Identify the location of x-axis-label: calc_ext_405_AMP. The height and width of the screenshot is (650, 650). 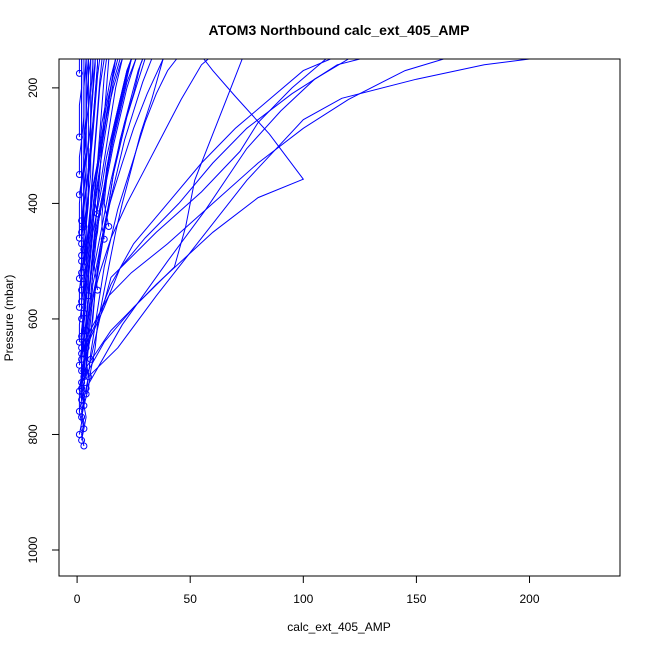
(338, 627).